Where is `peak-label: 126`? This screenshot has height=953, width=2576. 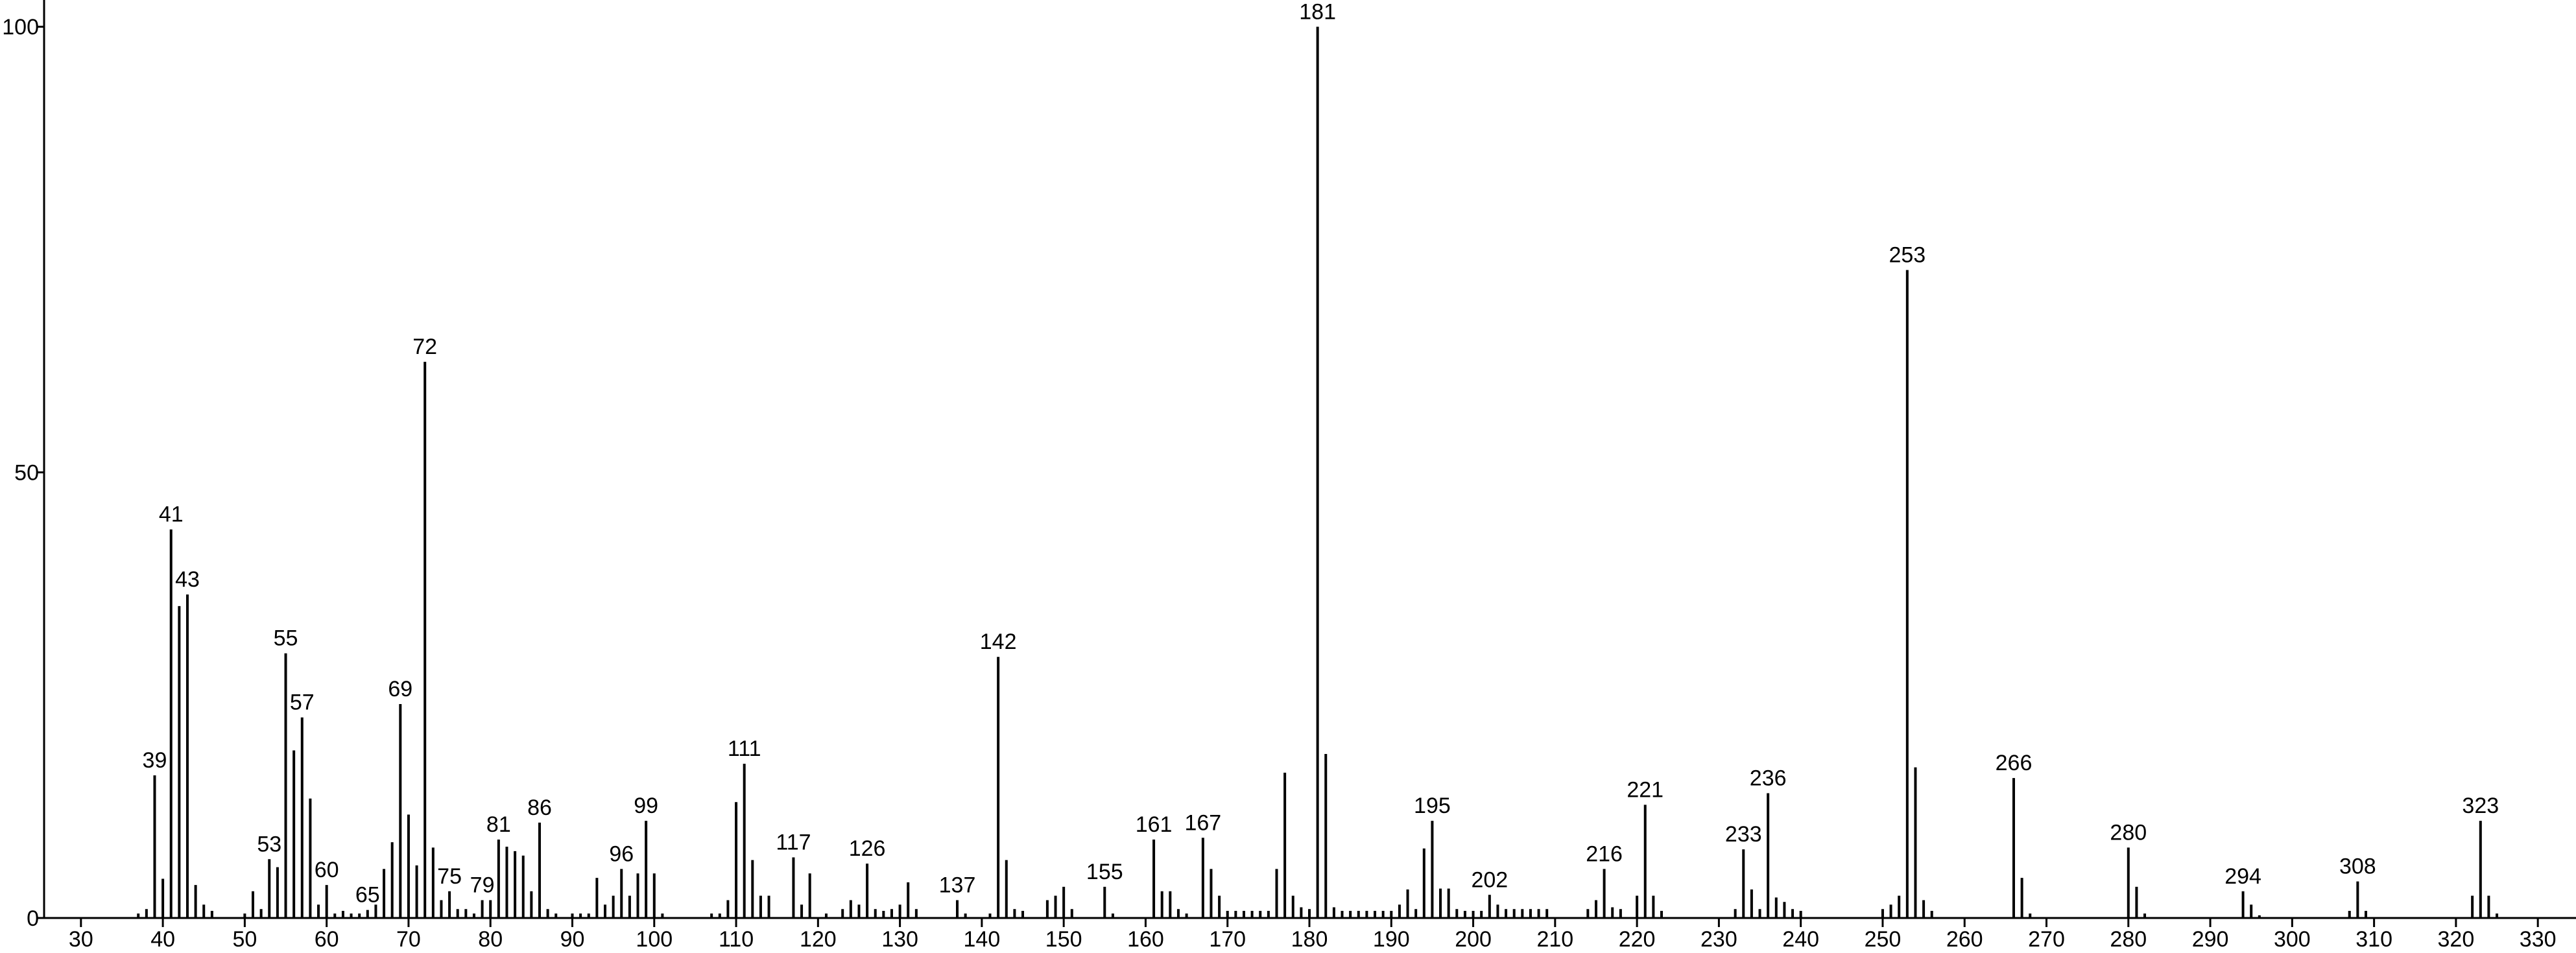 peak-label: 126 is located at coordinates (868, 848).